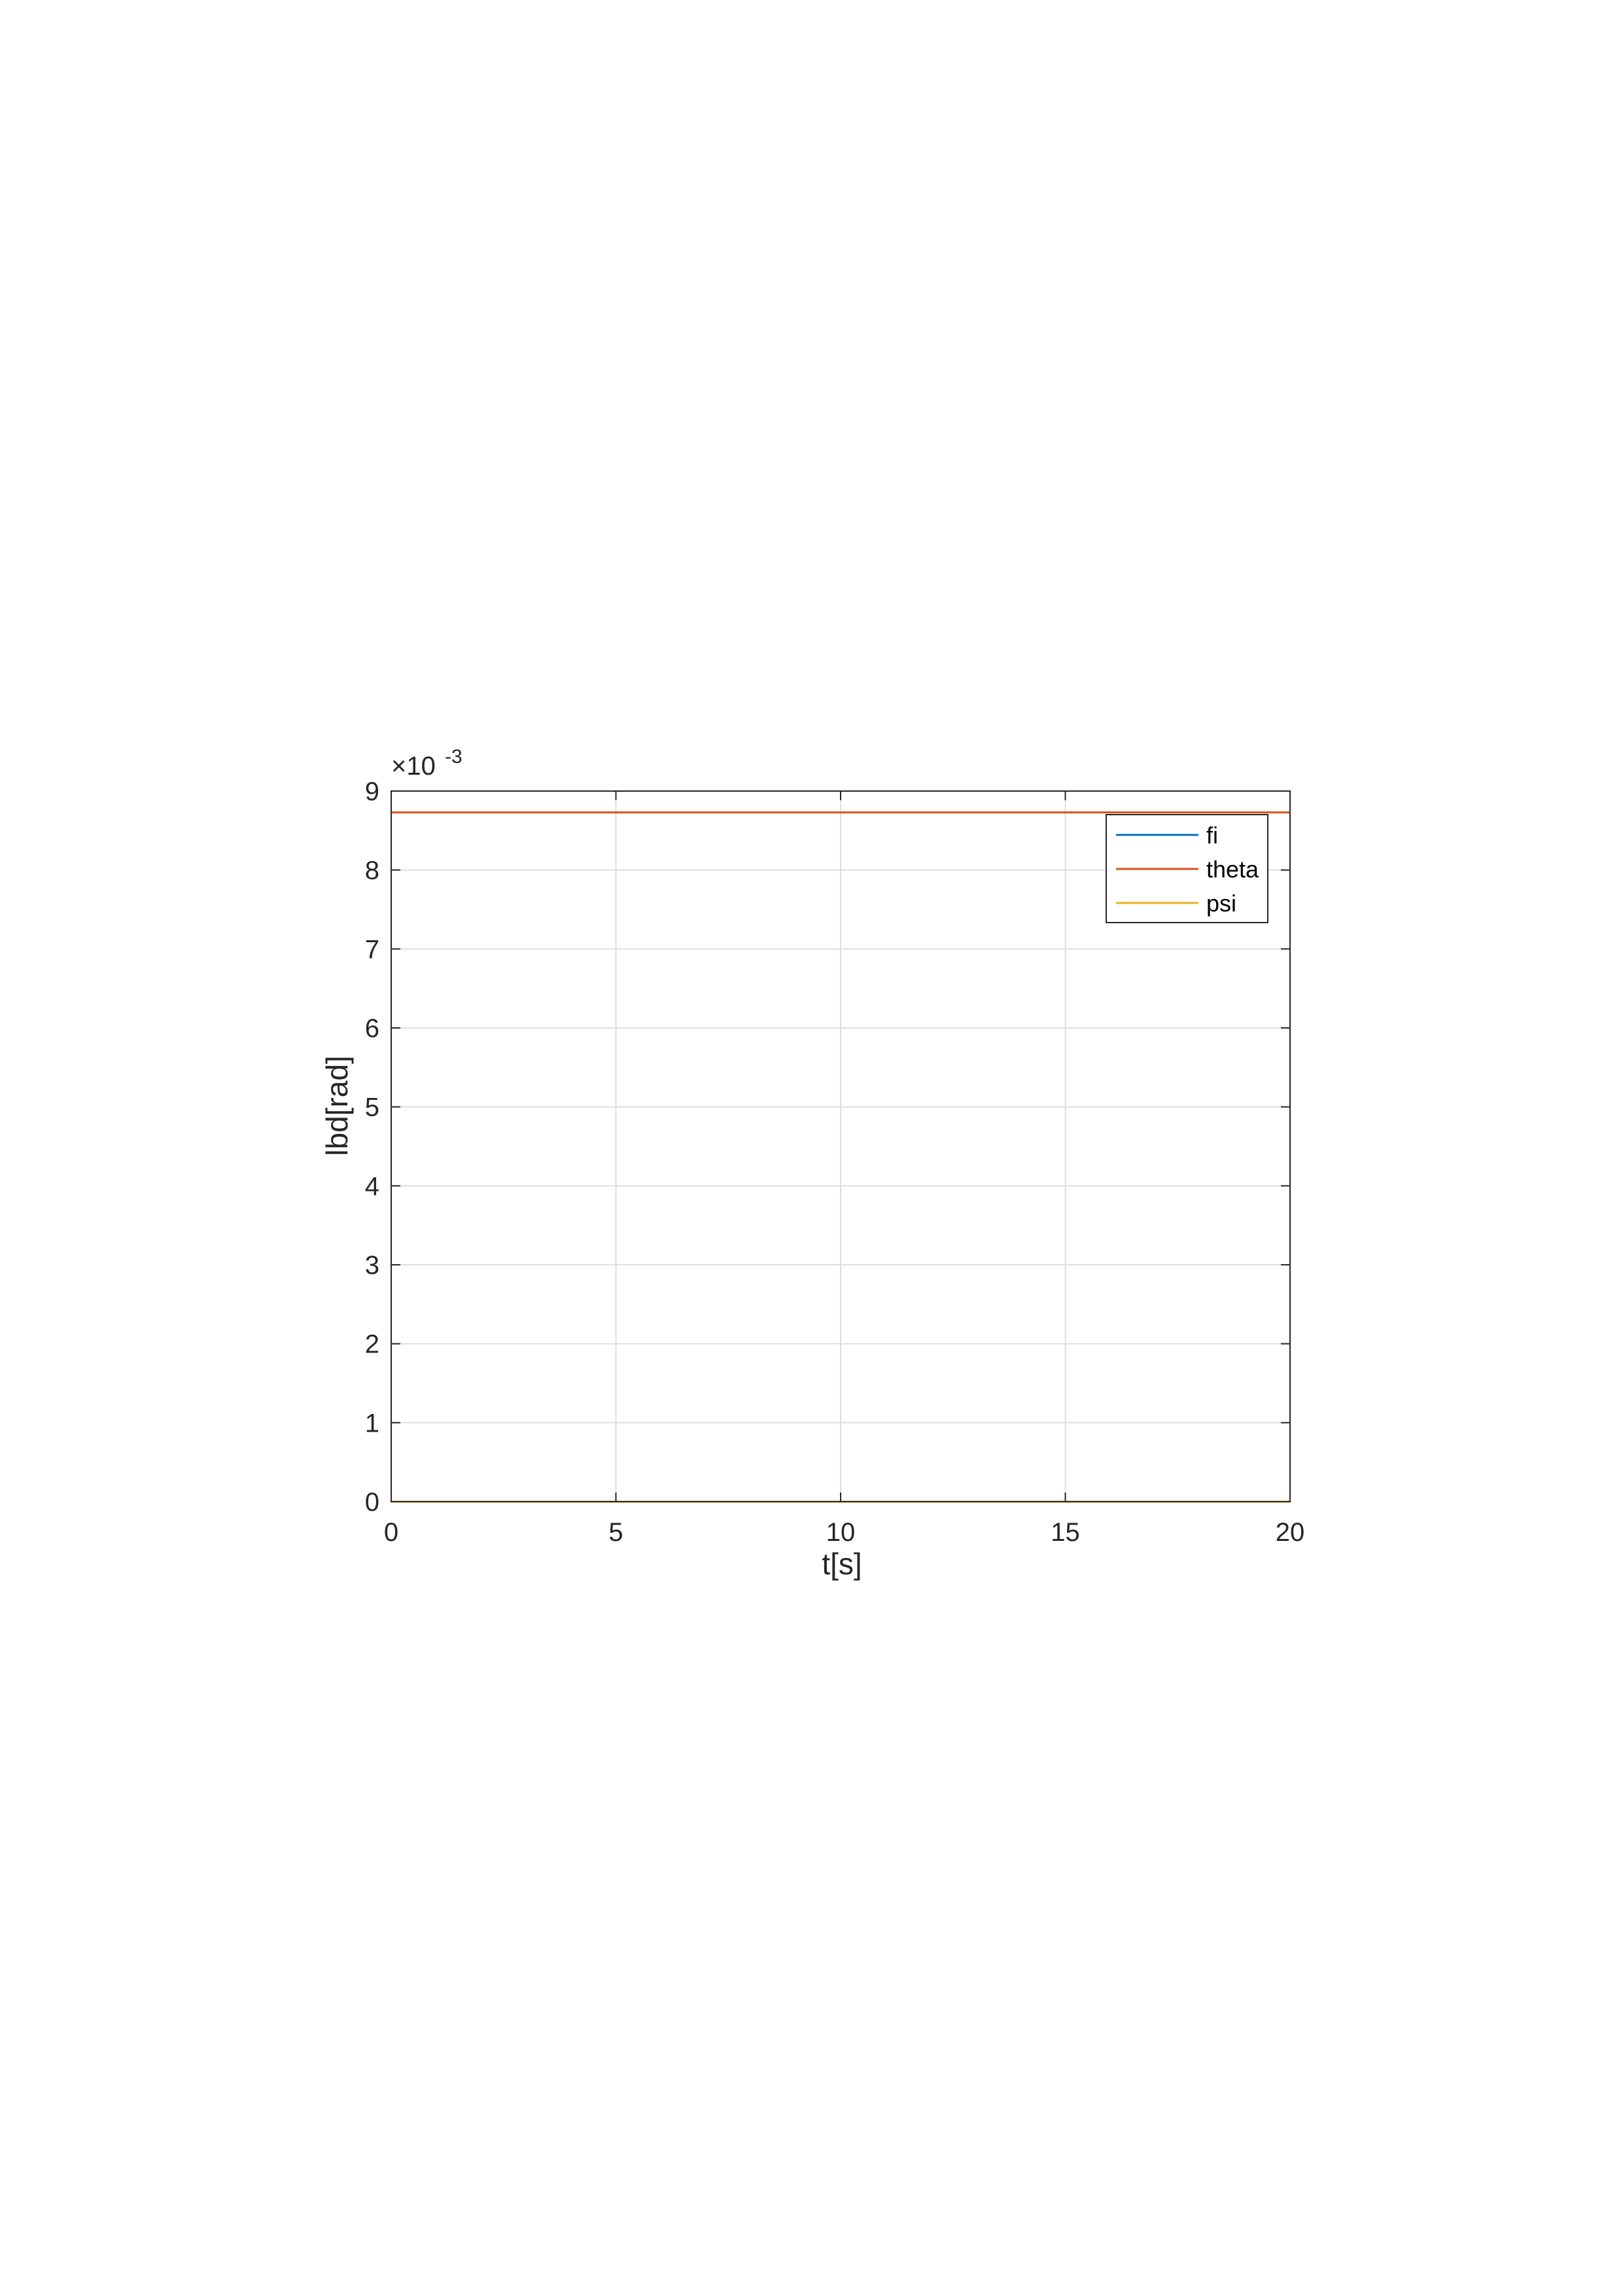  Describe the element at coordinates (1066, 1532) in the screenshot. I see `x-tick-label: 15` at that location.